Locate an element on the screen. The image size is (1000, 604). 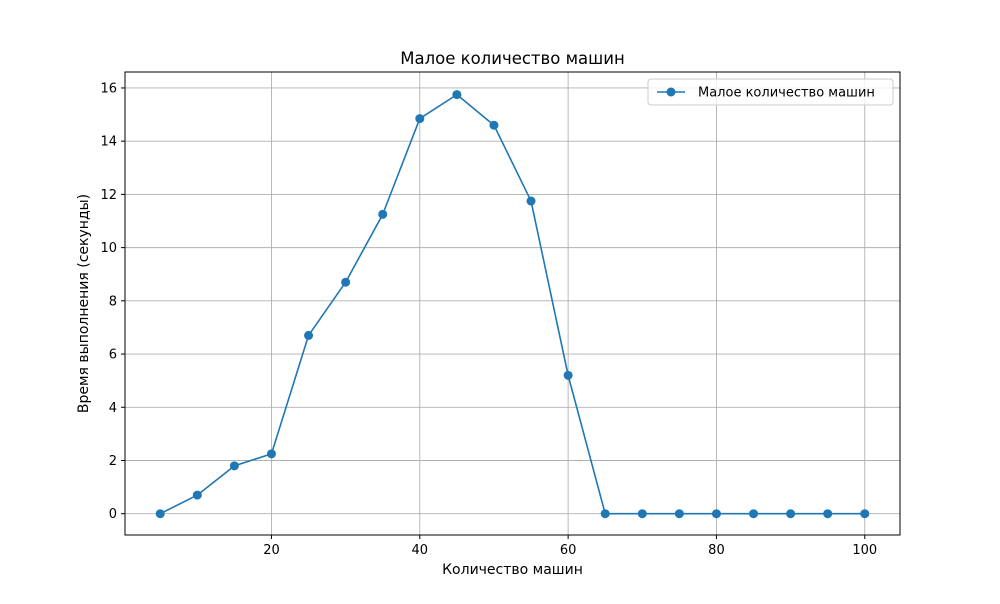
y-tick-label: 6 is located at coordinates (113, 355).